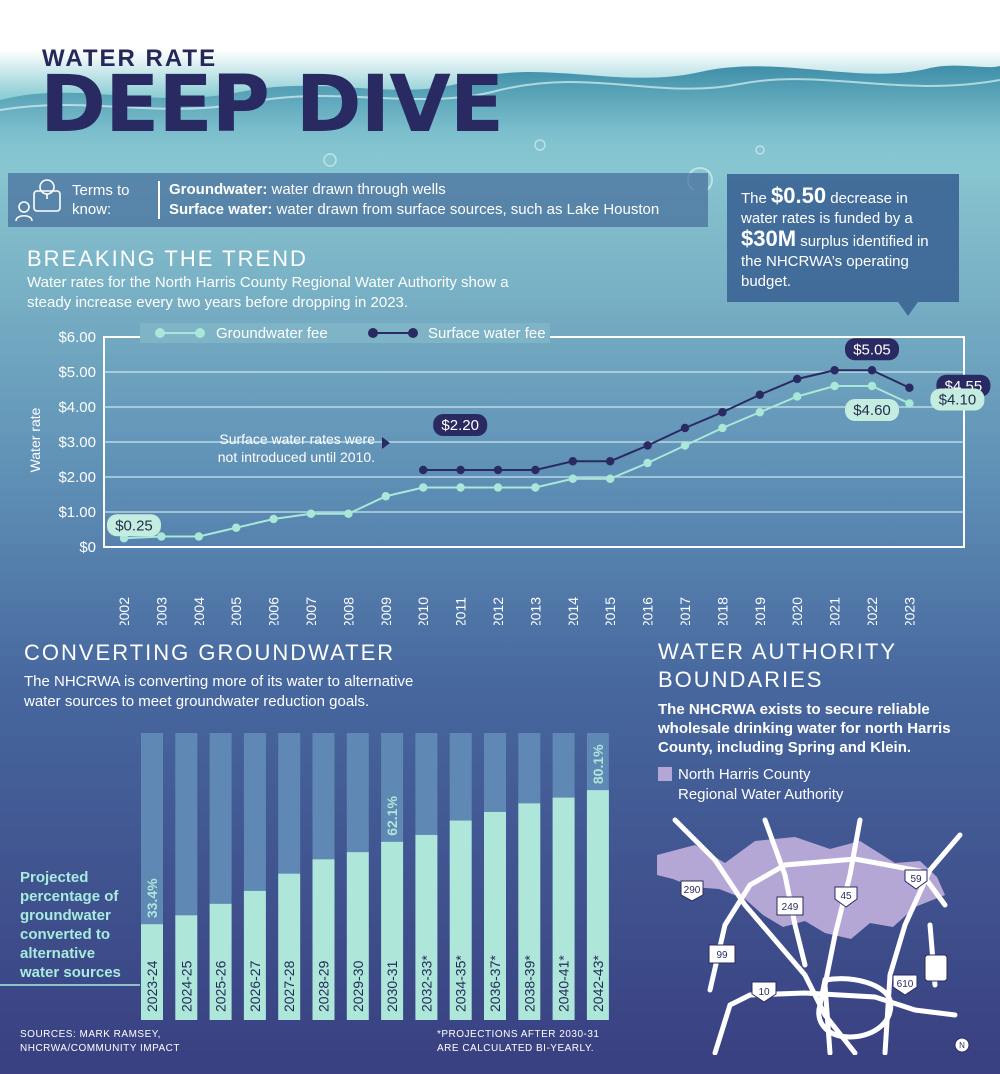  I want to click on highway-249-label: 249, so click(790, 907).